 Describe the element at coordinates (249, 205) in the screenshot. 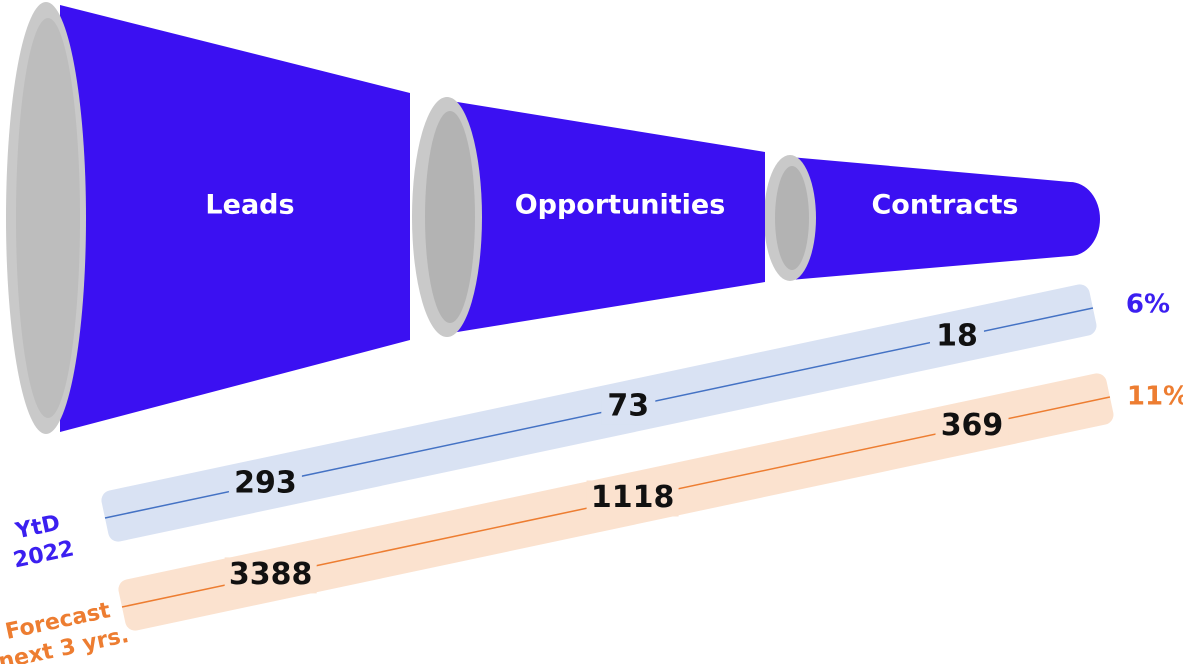

I see `stage-label: Leads` at that location.